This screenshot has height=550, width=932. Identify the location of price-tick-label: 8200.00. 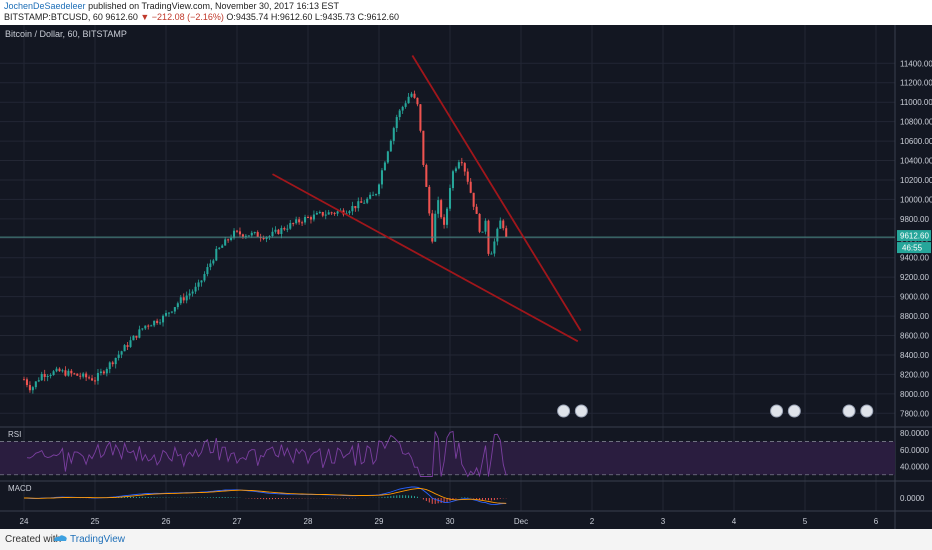
(914, 374).